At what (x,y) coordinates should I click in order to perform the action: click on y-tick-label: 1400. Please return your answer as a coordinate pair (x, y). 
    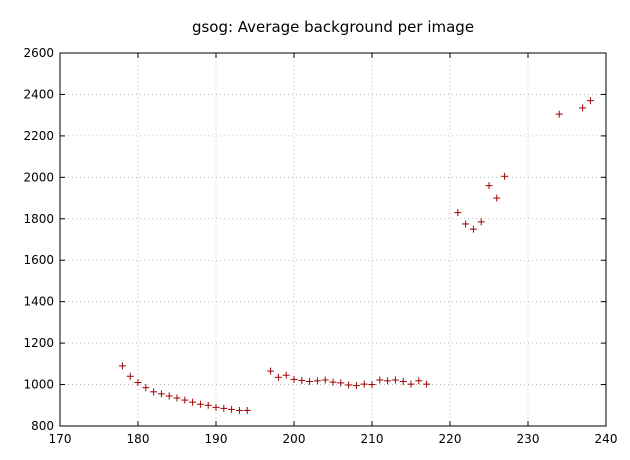
    Looking at the image, I should click on (38, 302).